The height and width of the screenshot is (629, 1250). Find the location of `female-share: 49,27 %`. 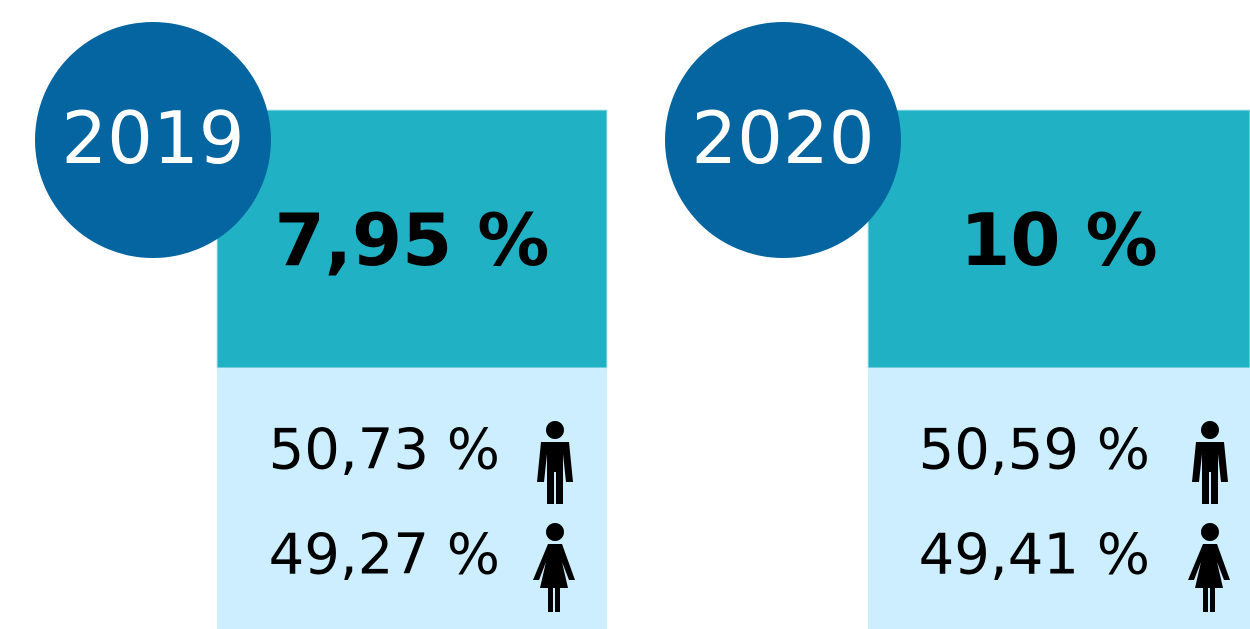

female-share: 49,27 % is located at coordinates (384, 555).